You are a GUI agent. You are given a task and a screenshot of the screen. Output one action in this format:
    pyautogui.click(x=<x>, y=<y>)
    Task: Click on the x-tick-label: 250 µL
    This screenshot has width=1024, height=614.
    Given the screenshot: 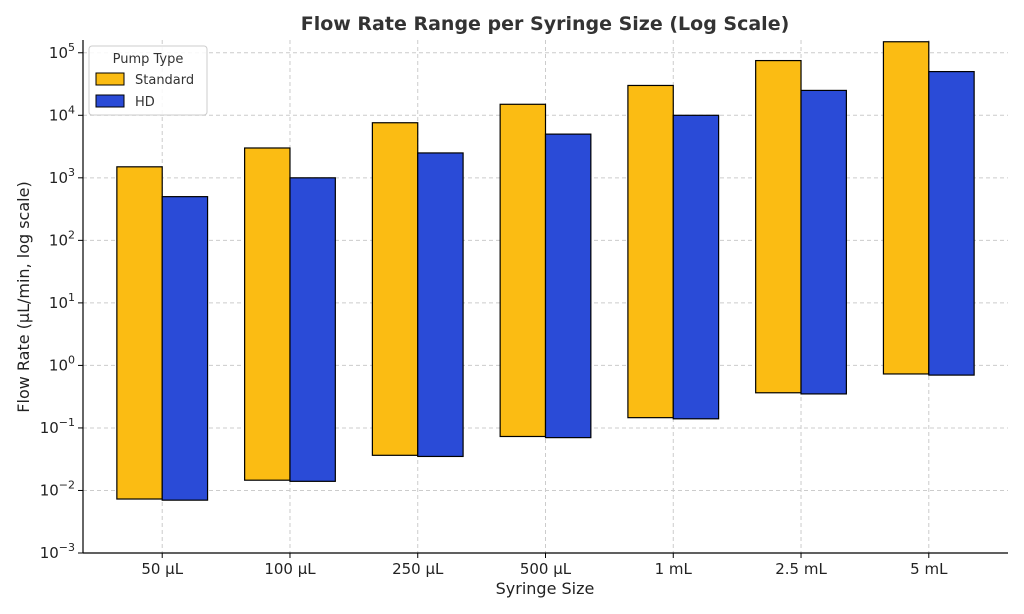 What is the action you would take?
    pyautogui.click(x=418, y=569)
    